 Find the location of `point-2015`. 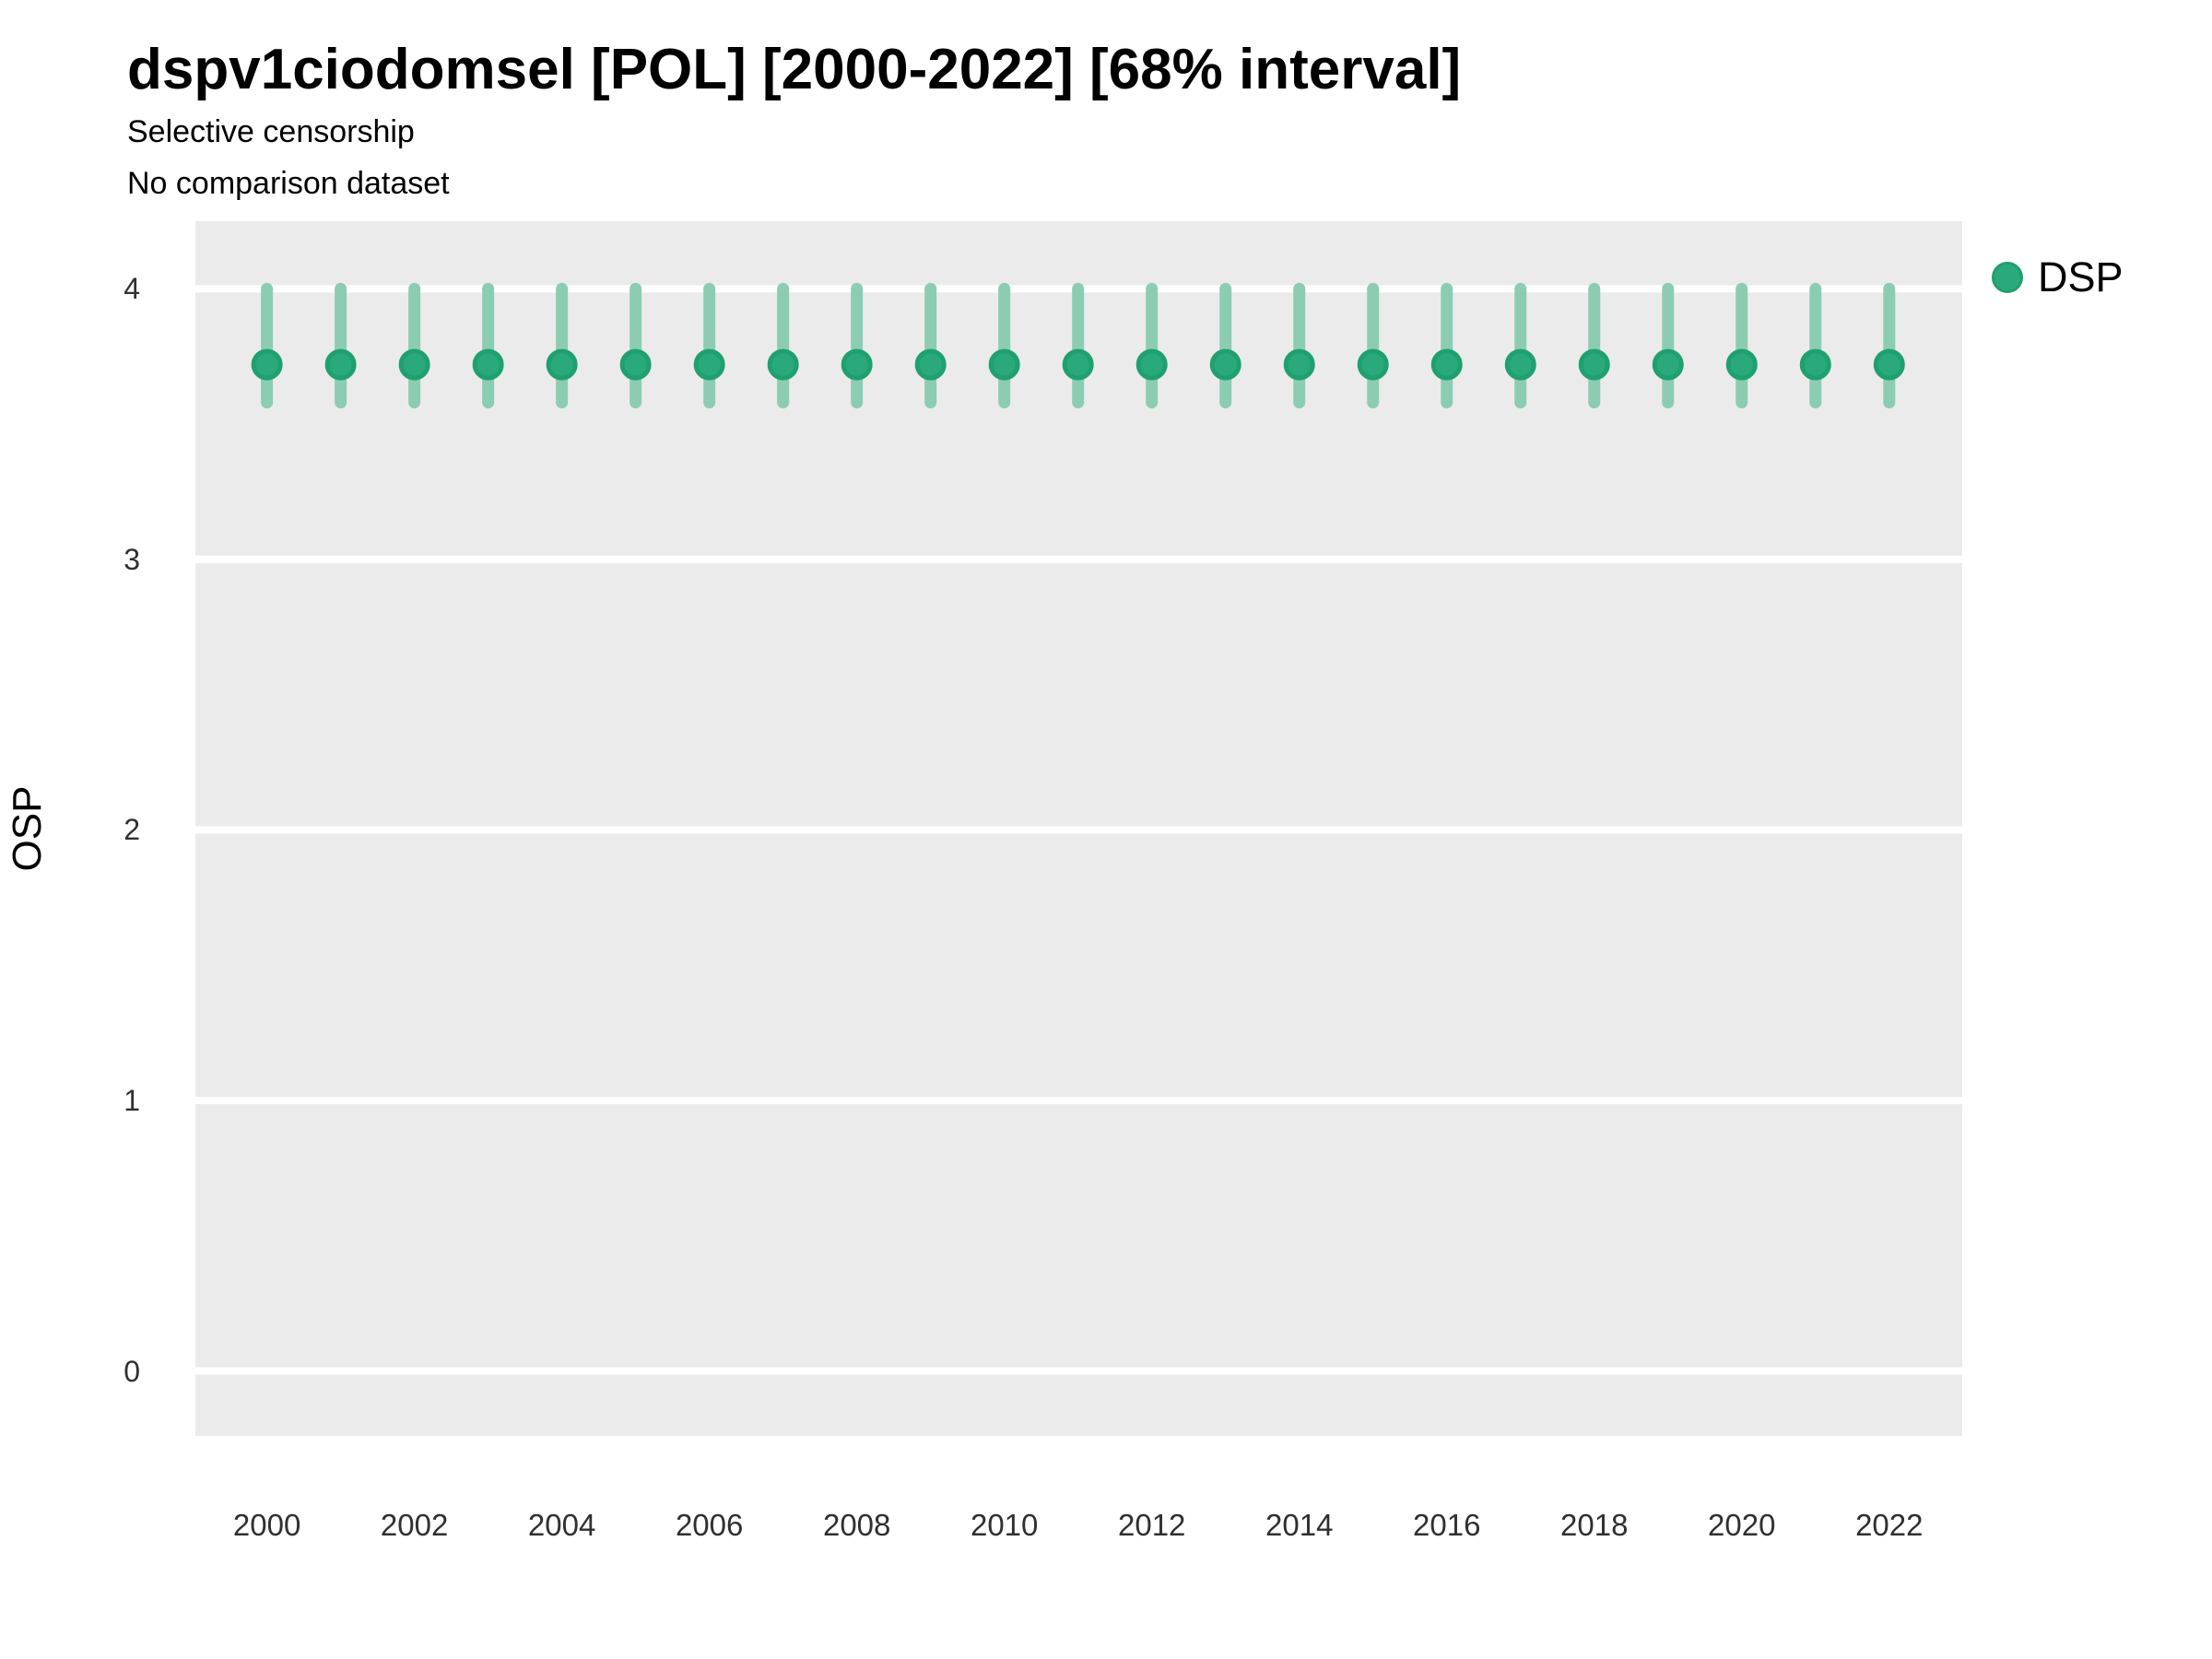

point-2015 is located at coordinates (1373, 364).